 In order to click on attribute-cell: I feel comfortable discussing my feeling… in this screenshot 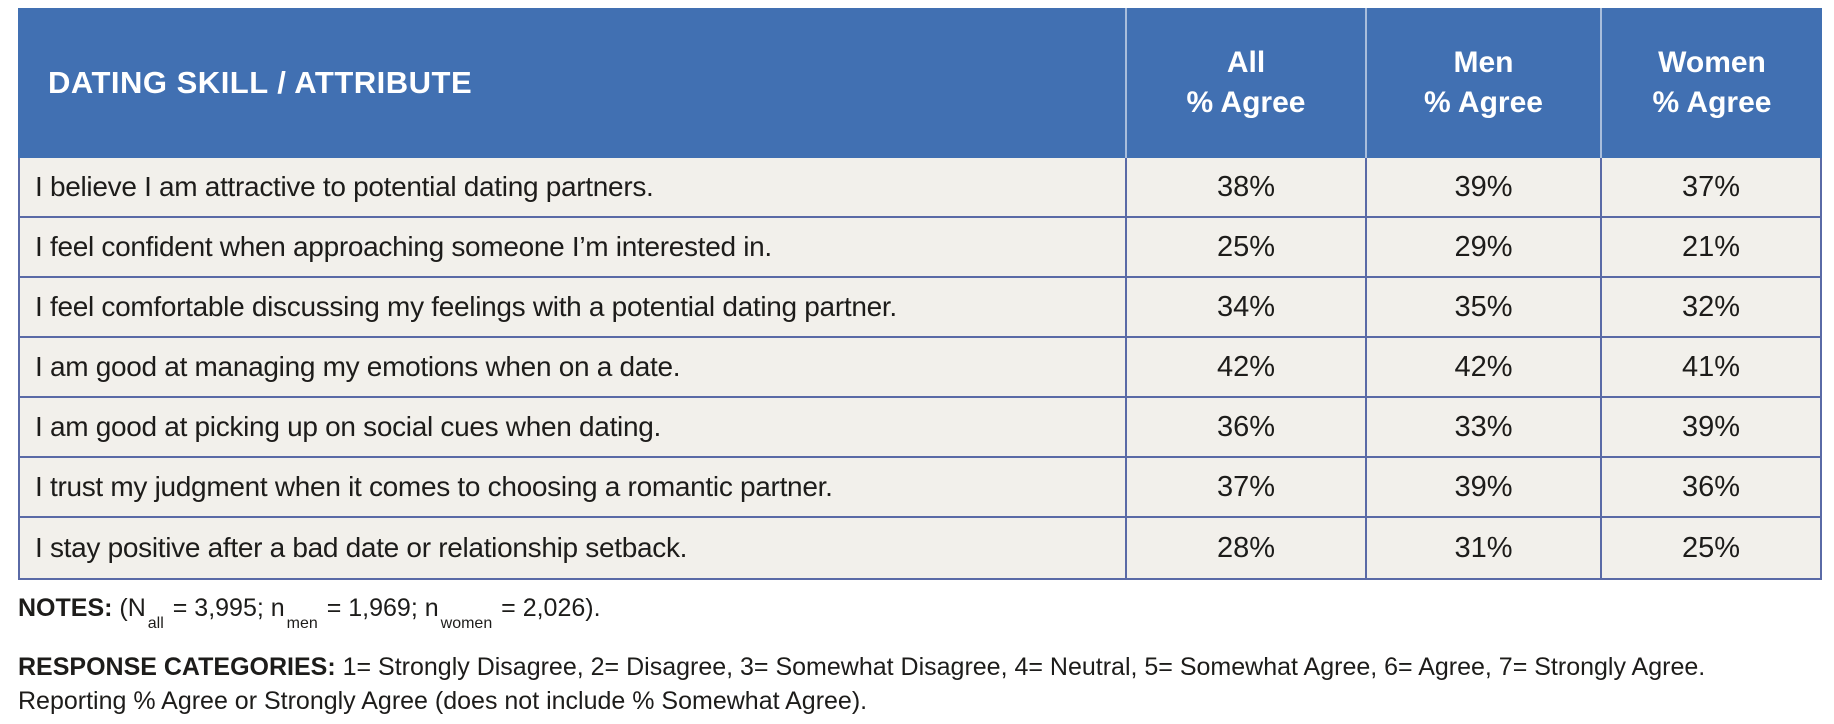, I will do `click(466, 306)`.